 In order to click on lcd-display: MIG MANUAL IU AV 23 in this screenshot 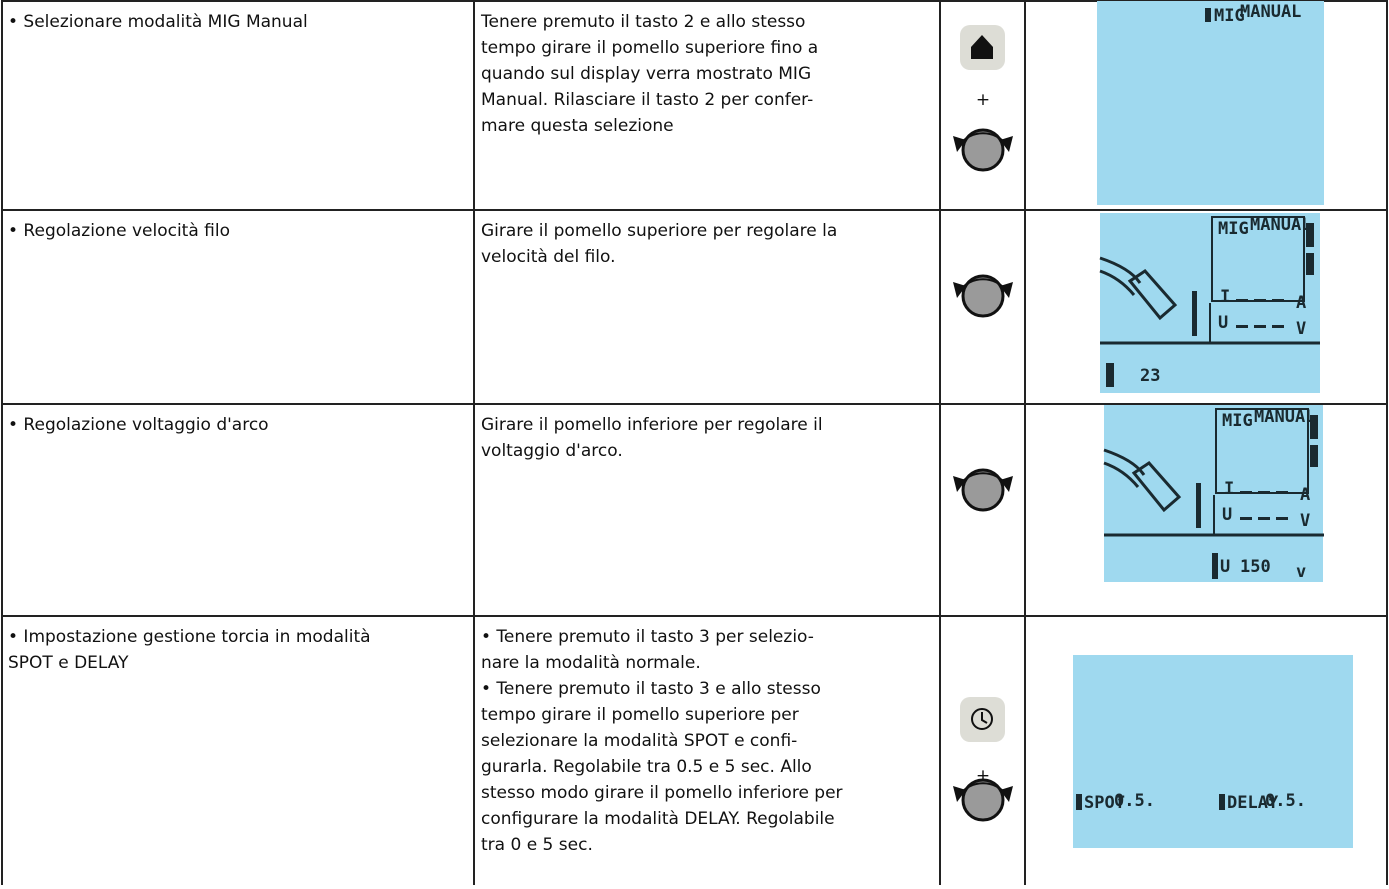, I will do `click(1209, 303)`.